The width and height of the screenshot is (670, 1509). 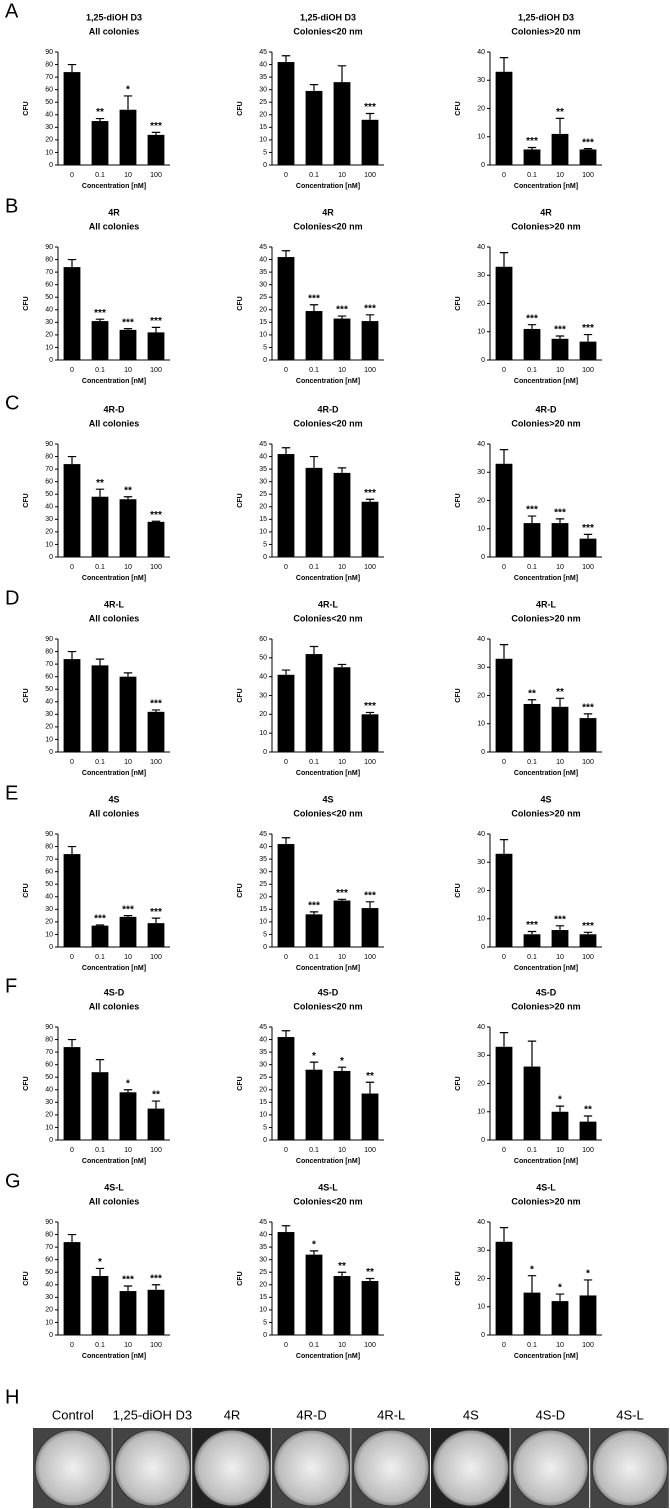 I want to click on y-tick-label: 20, so click(x=263, y=897).